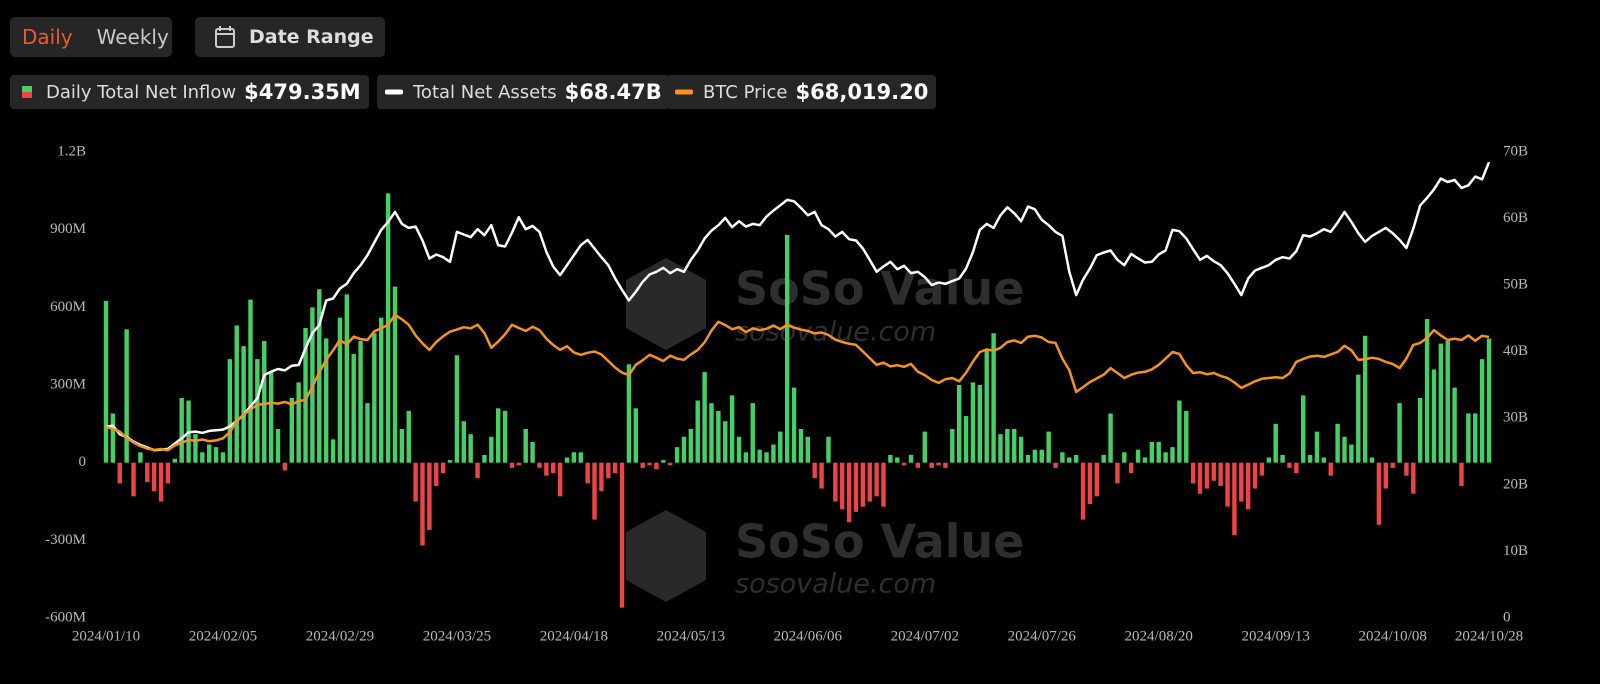 The width and height of the screenshot is (1600, 684). What do you see at coordinates (27, 92) in the screenshot?
I see `legend-swatch` at bounding box center [27, 92].